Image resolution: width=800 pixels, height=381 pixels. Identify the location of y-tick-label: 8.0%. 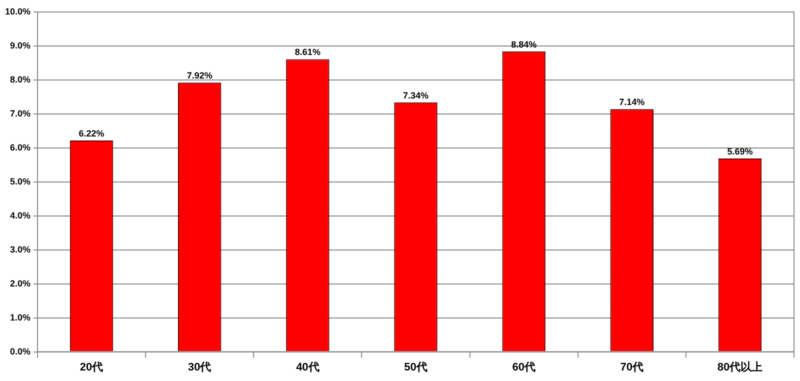
(20, 79).